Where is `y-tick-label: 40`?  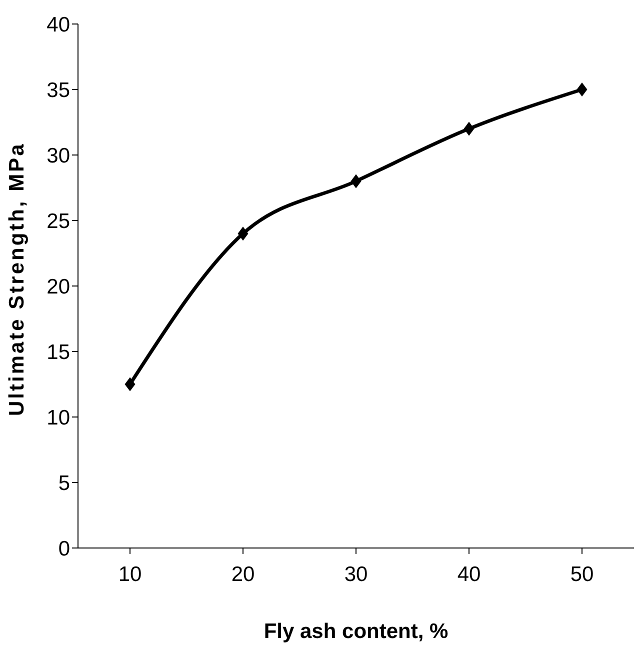 y-tick-label: 40 is located at coordinates (58, 24).